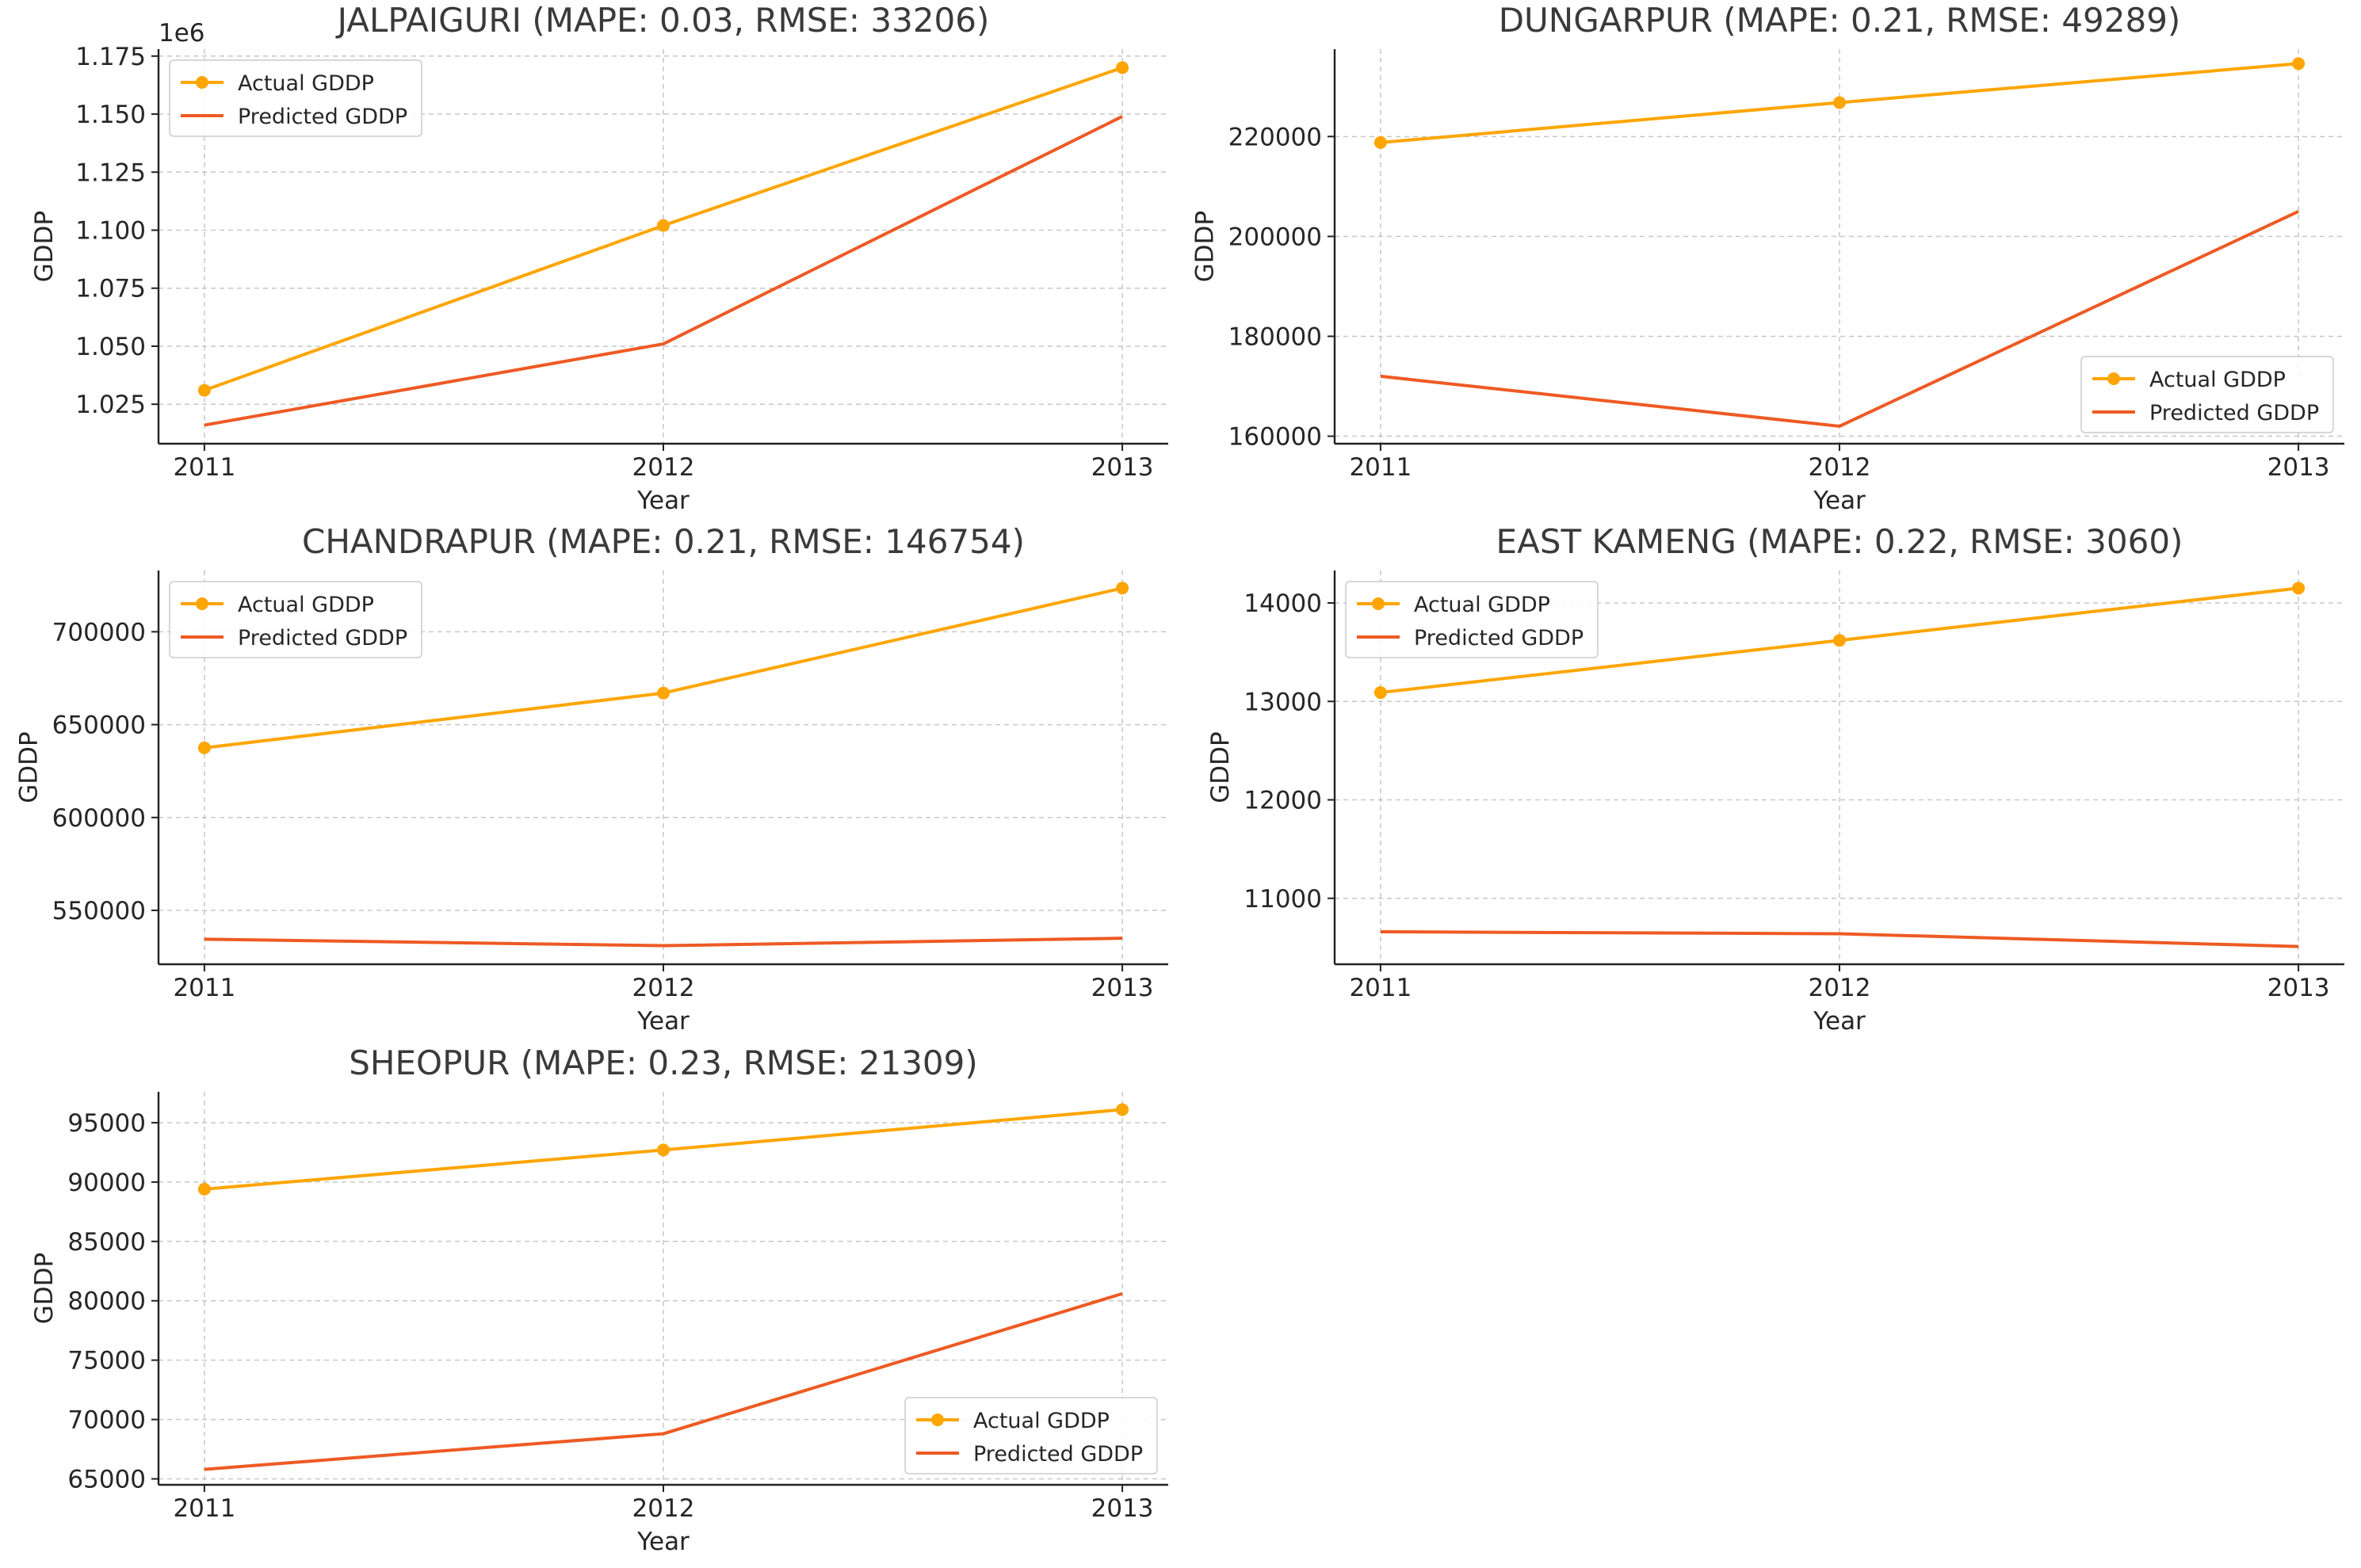 This screenshot has width=2361, height=1568. I want to click on y-offset-label: 1e6, so click(182, 33).